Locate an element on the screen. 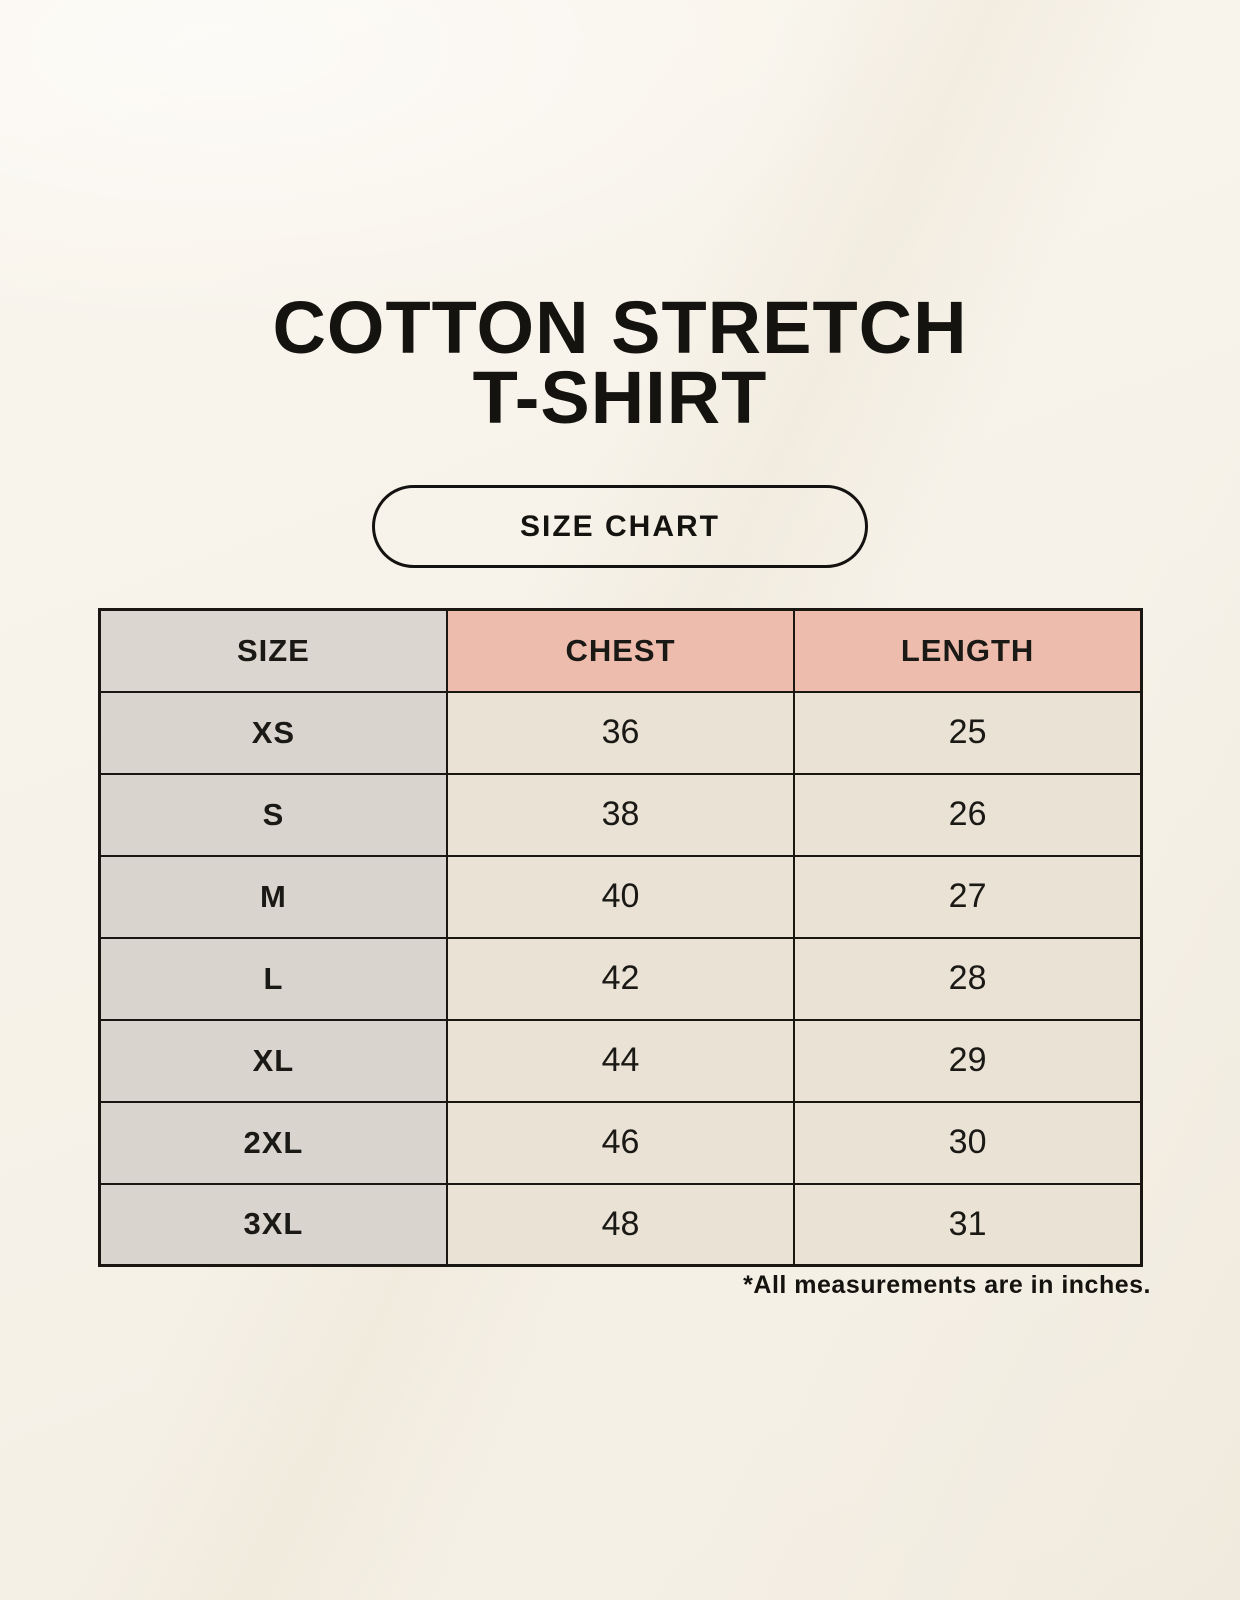 Image resolution: width=1240 pixels, height=1600 pixels. size-chart-badge-label: SIZE CHART is located at coordinates (620, 526).